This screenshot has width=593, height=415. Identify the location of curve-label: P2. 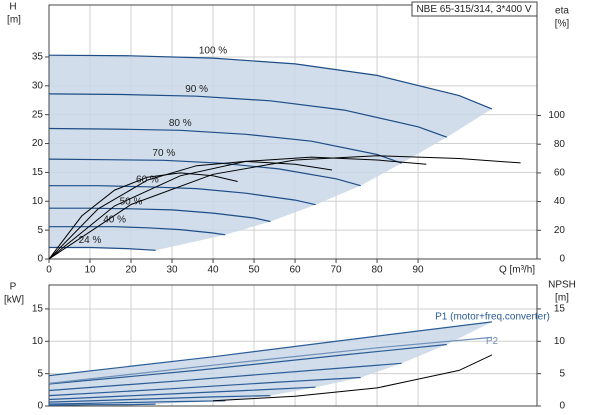
(492, 341).